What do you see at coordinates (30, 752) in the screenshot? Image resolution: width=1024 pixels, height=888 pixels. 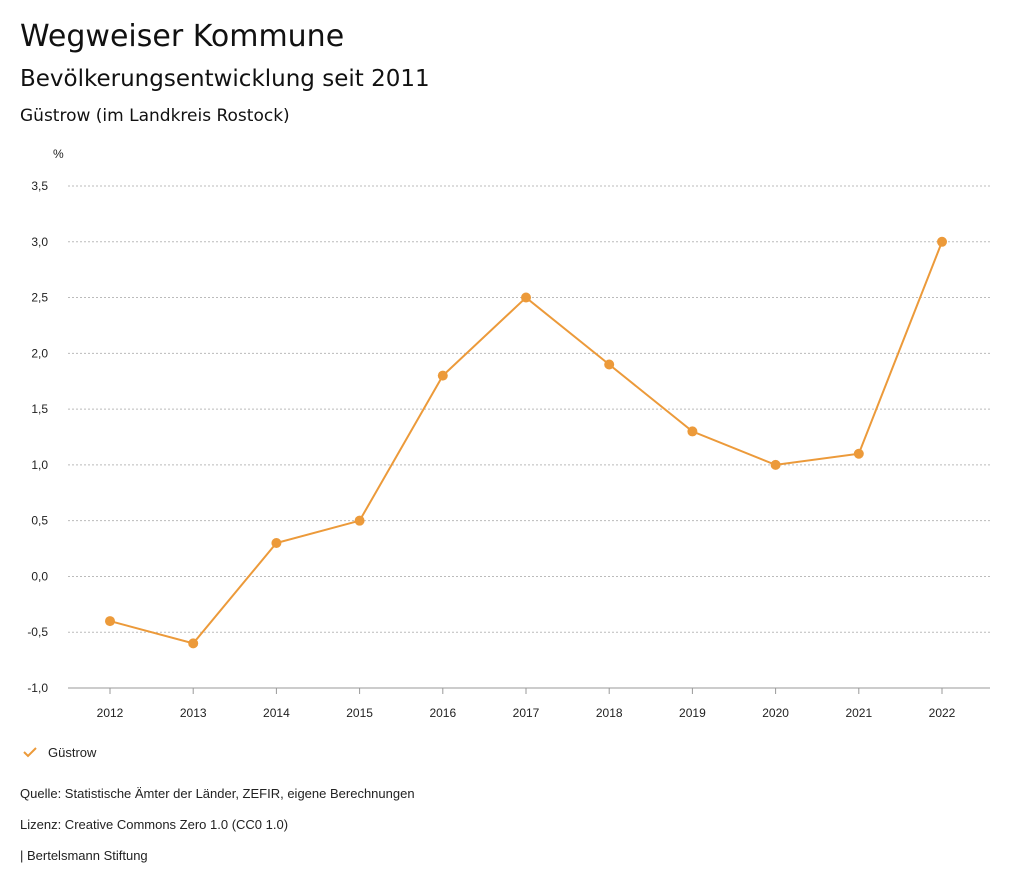 I see `check-icon` at bounding box center [30, 752].